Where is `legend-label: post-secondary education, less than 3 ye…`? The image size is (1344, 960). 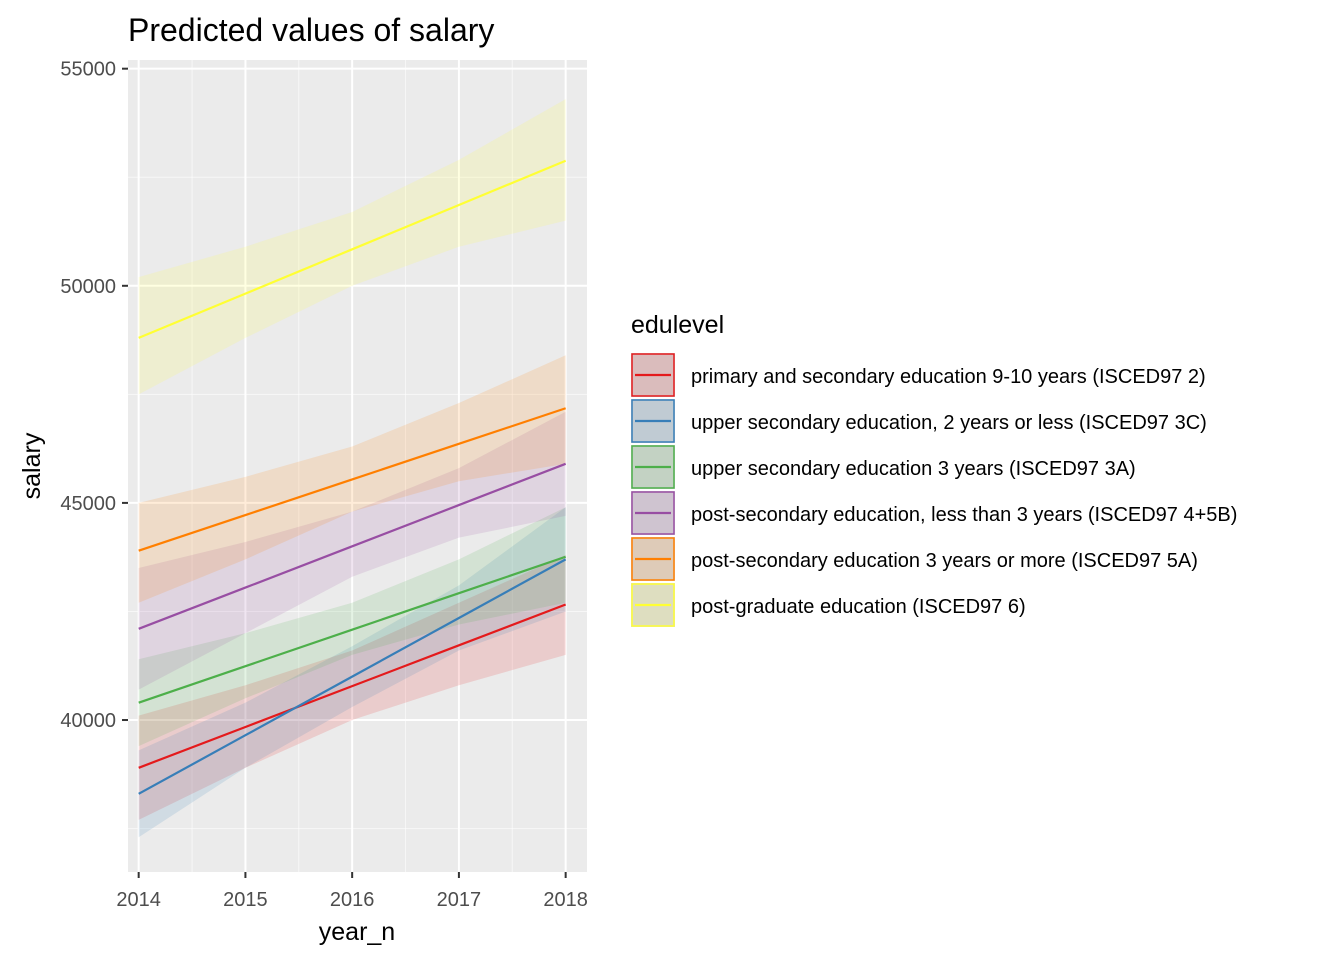
legend-label: post-secondary education, less than 3 ye… is located at coordinates (964, 515).